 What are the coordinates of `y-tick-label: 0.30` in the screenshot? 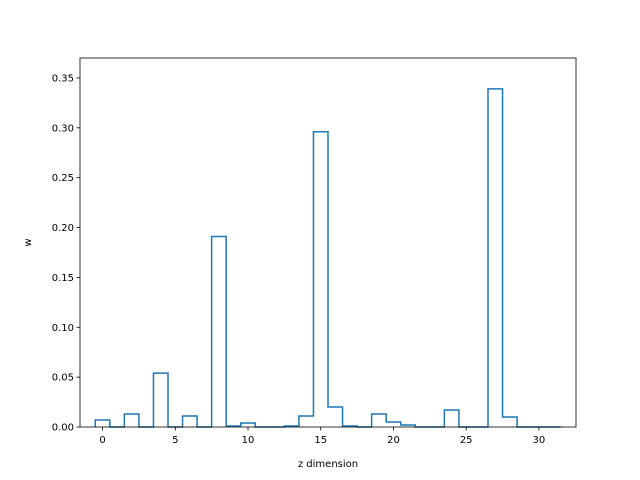 It's located at (63, 128).